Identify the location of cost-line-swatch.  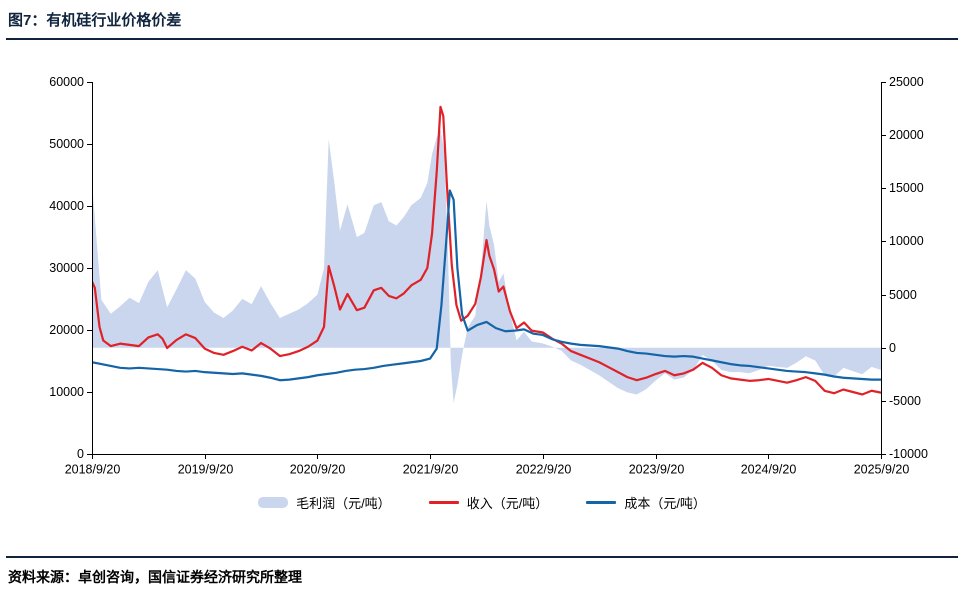
(601, 502).